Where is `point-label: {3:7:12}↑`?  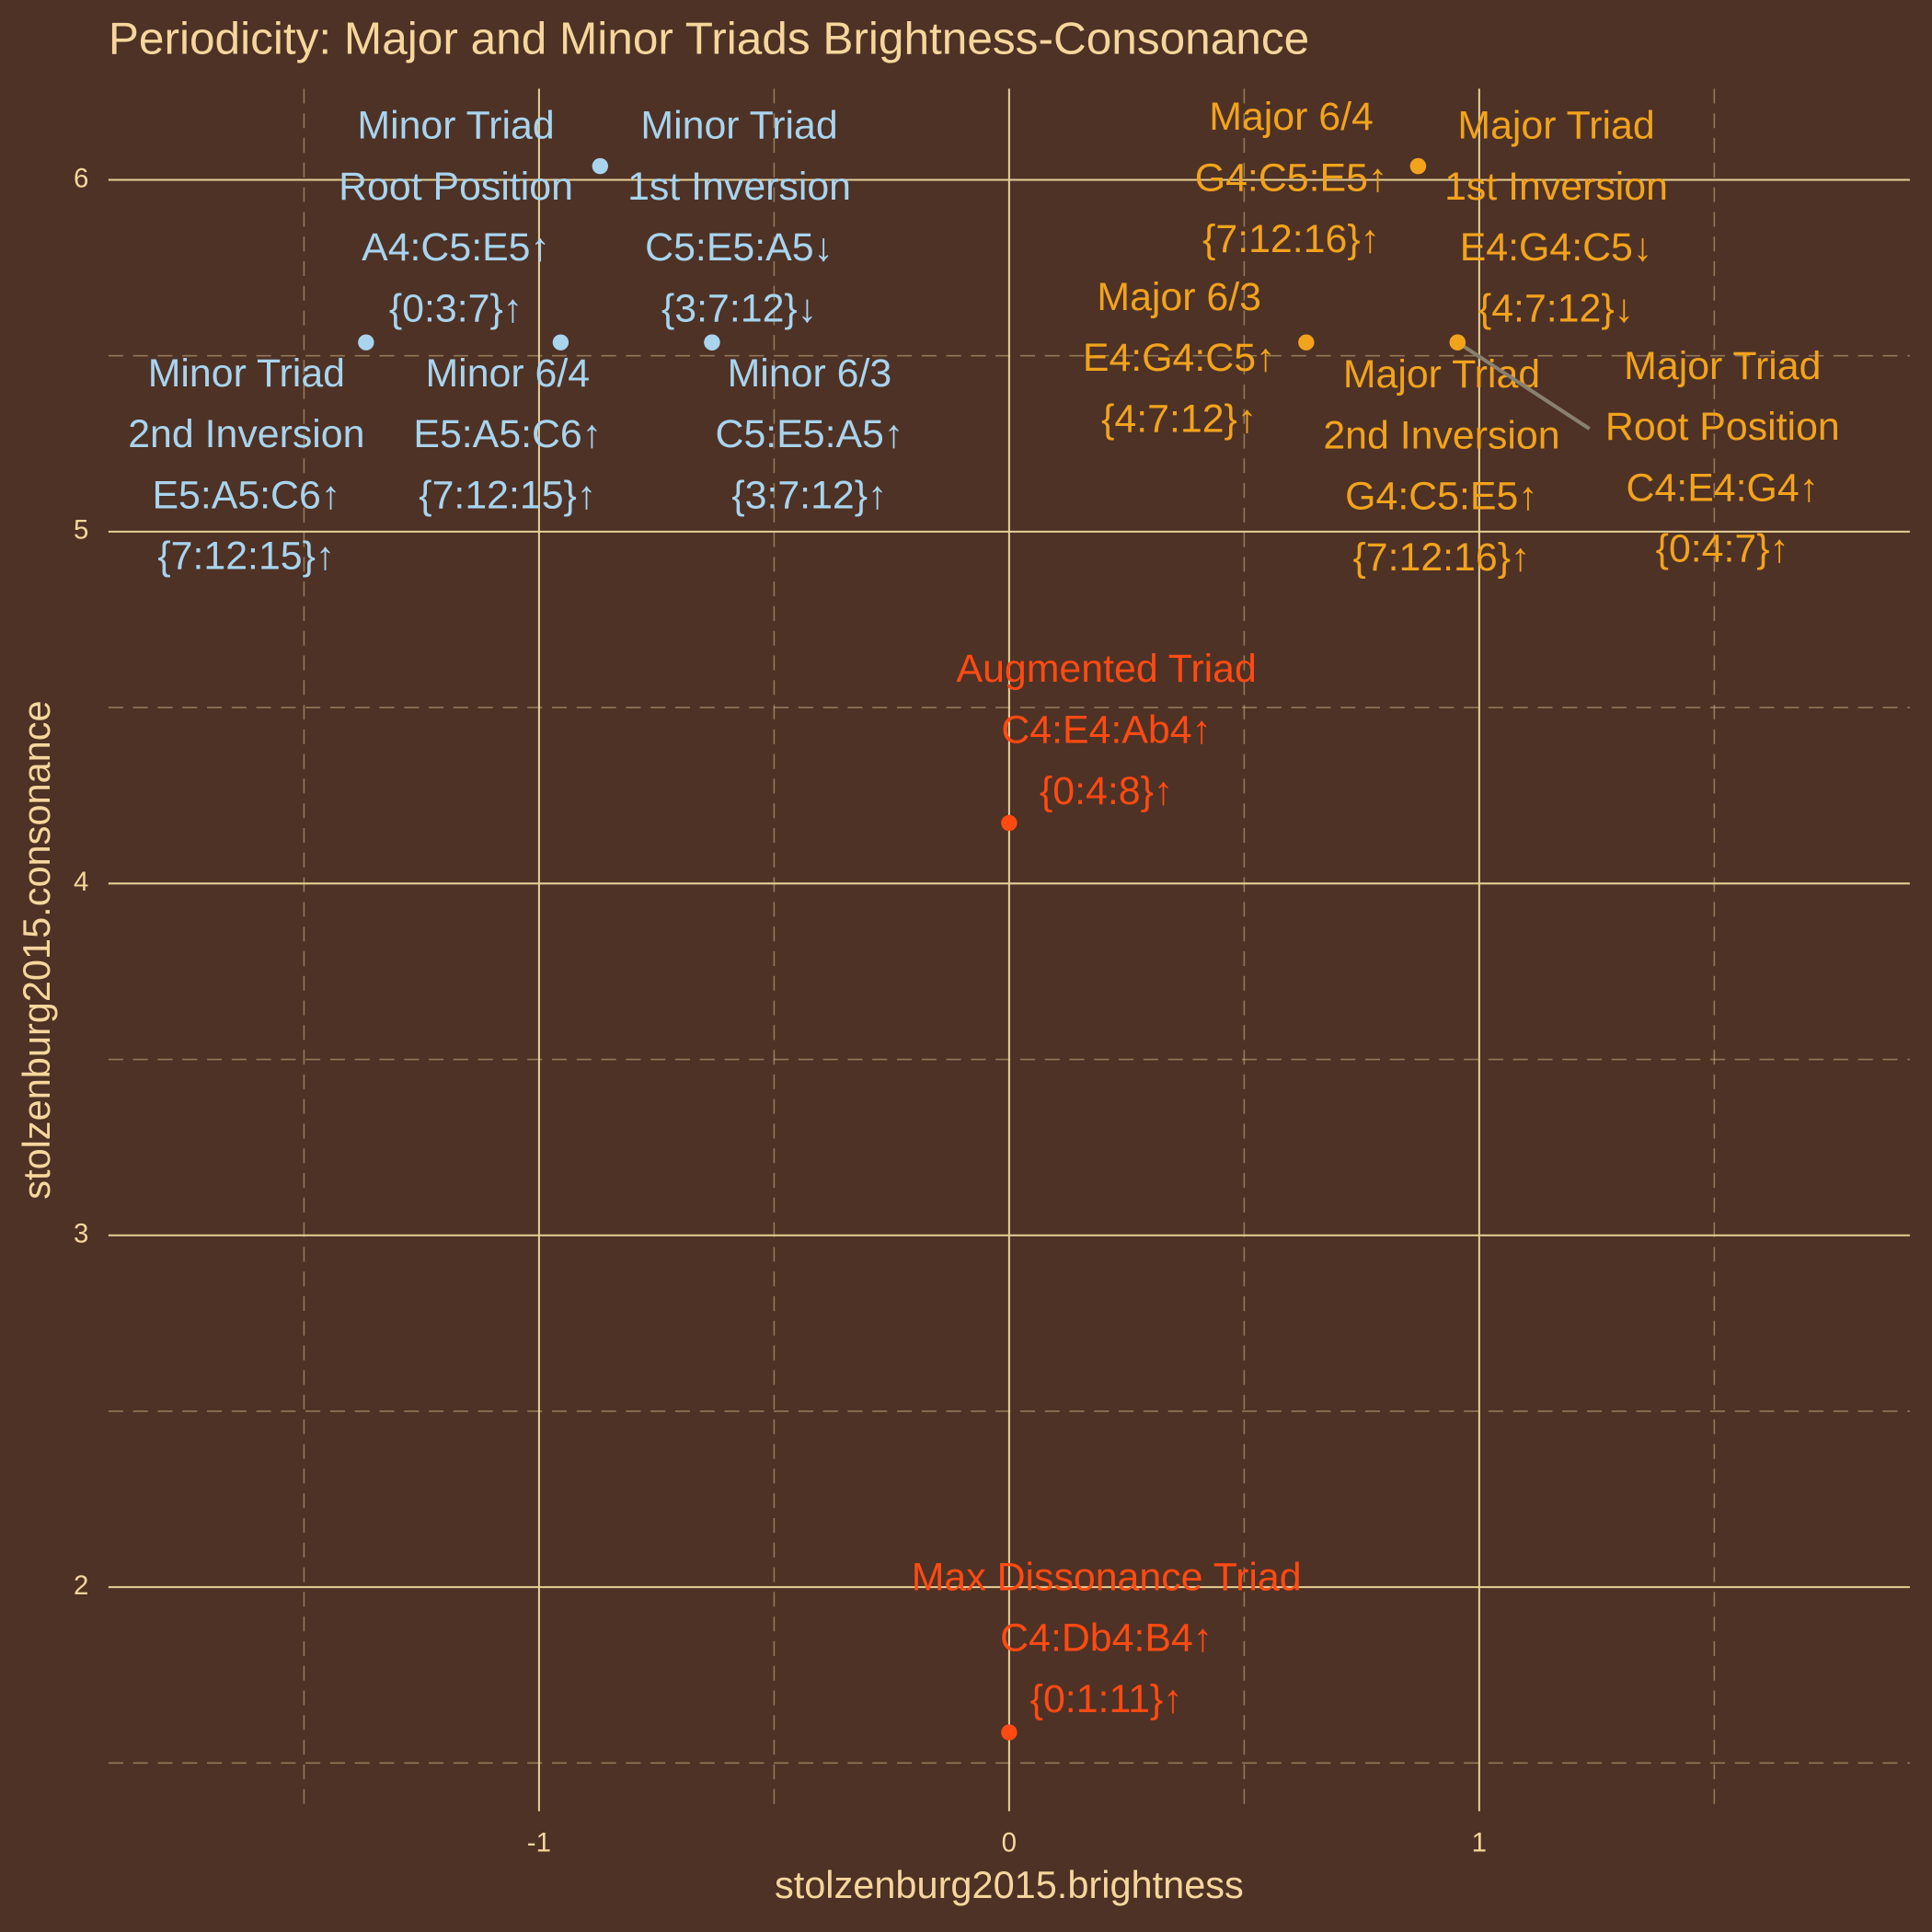
point-label: {3:7:12}↑ is located at coordinates (809, 495).